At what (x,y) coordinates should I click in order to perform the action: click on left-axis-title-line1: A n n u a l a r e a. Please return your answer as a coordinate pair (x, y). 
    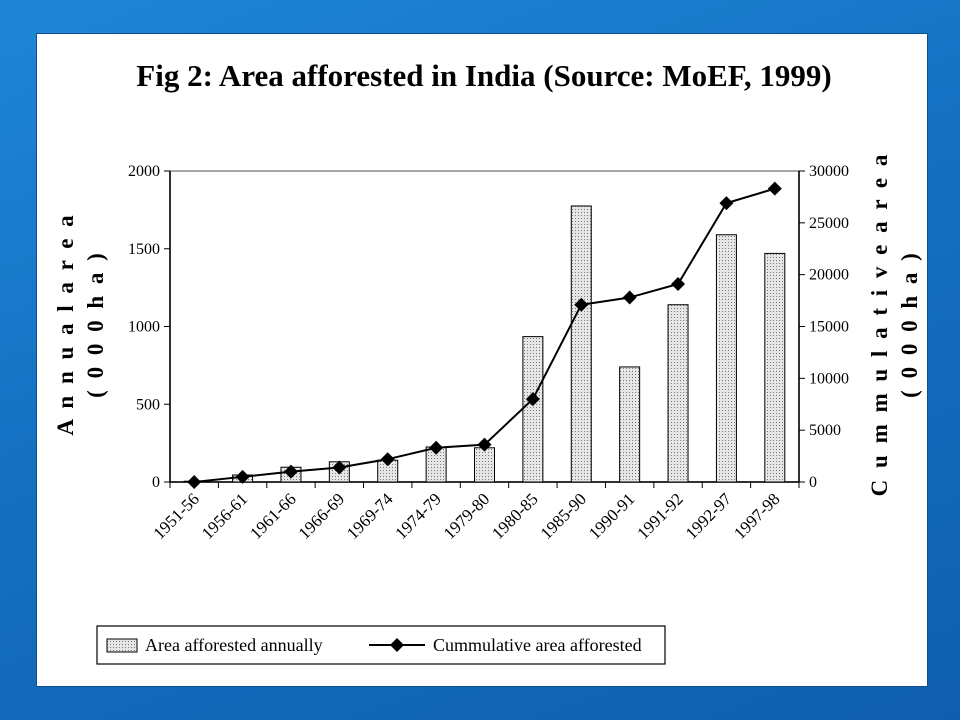
    Looking at the image, I should click on (65, 323).